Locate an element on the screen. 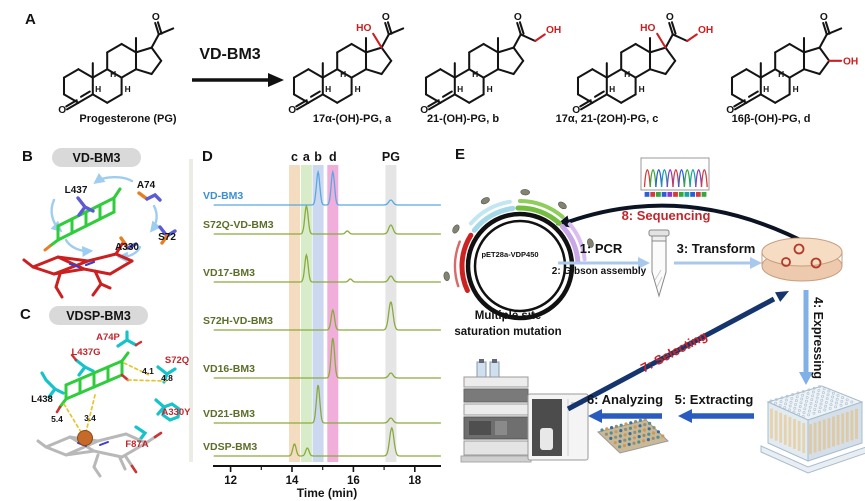 The width and height of the screenshot is (865, 501). product-c-name: 17α, 21-(2OH)-PG, c is located at coordinates (607, 119).